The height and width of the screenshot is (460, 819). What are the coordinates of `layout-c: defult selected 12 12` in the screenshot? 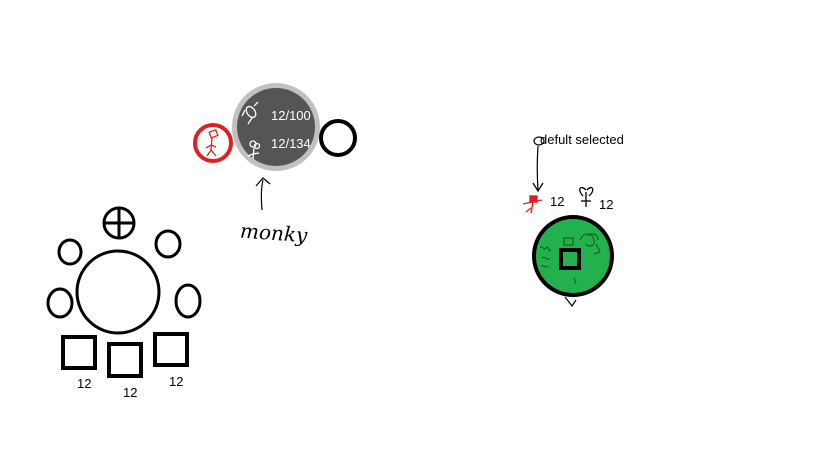 It's located at (573, 220).